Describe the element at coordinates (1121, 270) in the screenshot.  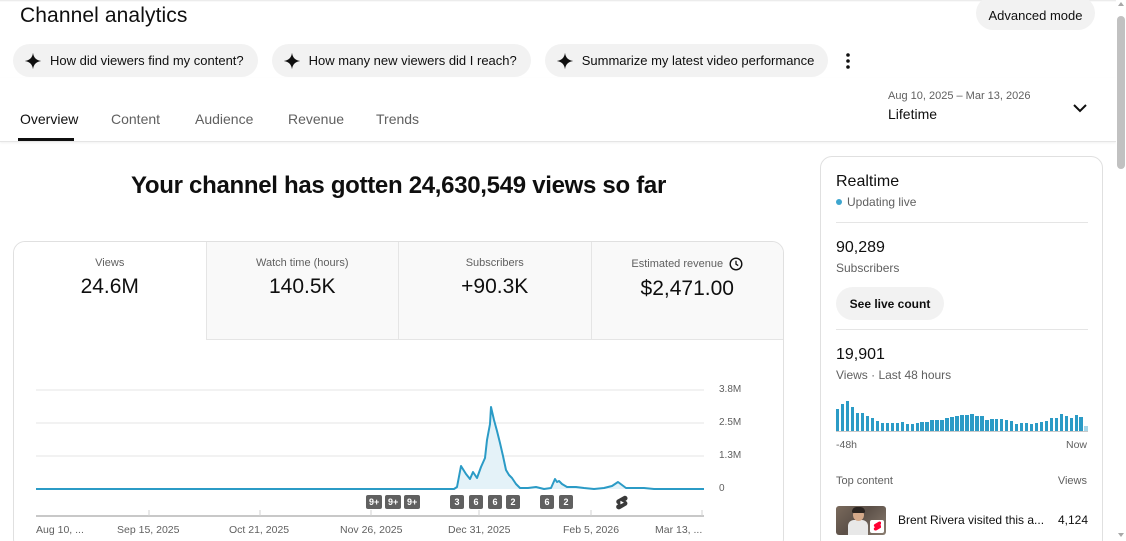
I see `page-scrollbar` at that location.